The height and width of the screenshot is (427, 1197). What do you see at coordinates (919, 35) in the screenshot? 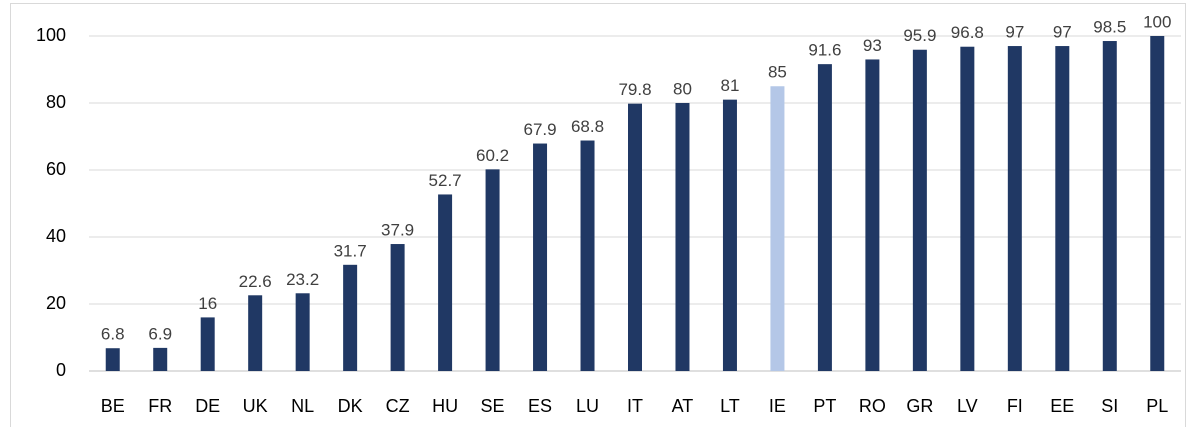
I see `value-label: 95.9` at bounding box center [919, 35].